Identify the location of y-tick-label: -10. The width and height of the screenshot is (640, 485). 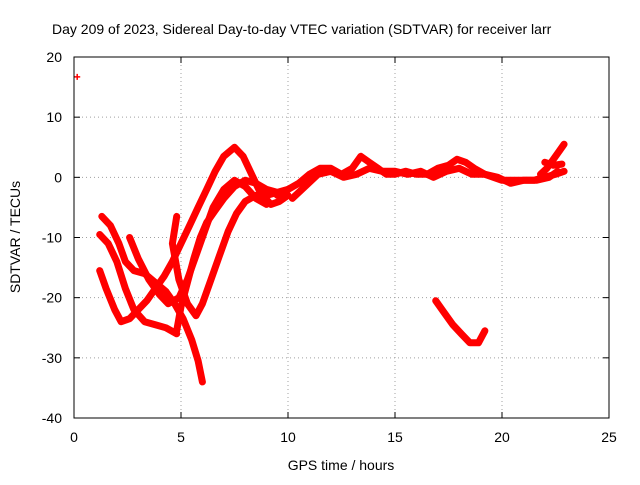
(52, 238).